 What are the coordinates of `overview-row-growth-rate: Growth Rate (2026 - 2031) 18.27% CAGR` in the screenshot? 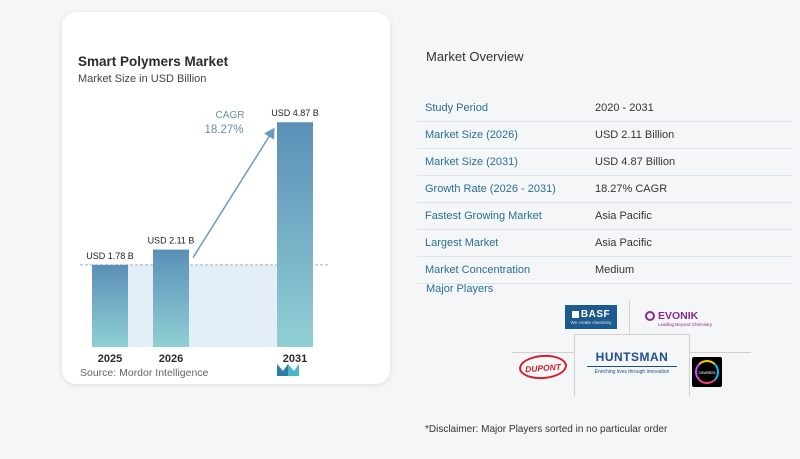 It's located at (604, 189).